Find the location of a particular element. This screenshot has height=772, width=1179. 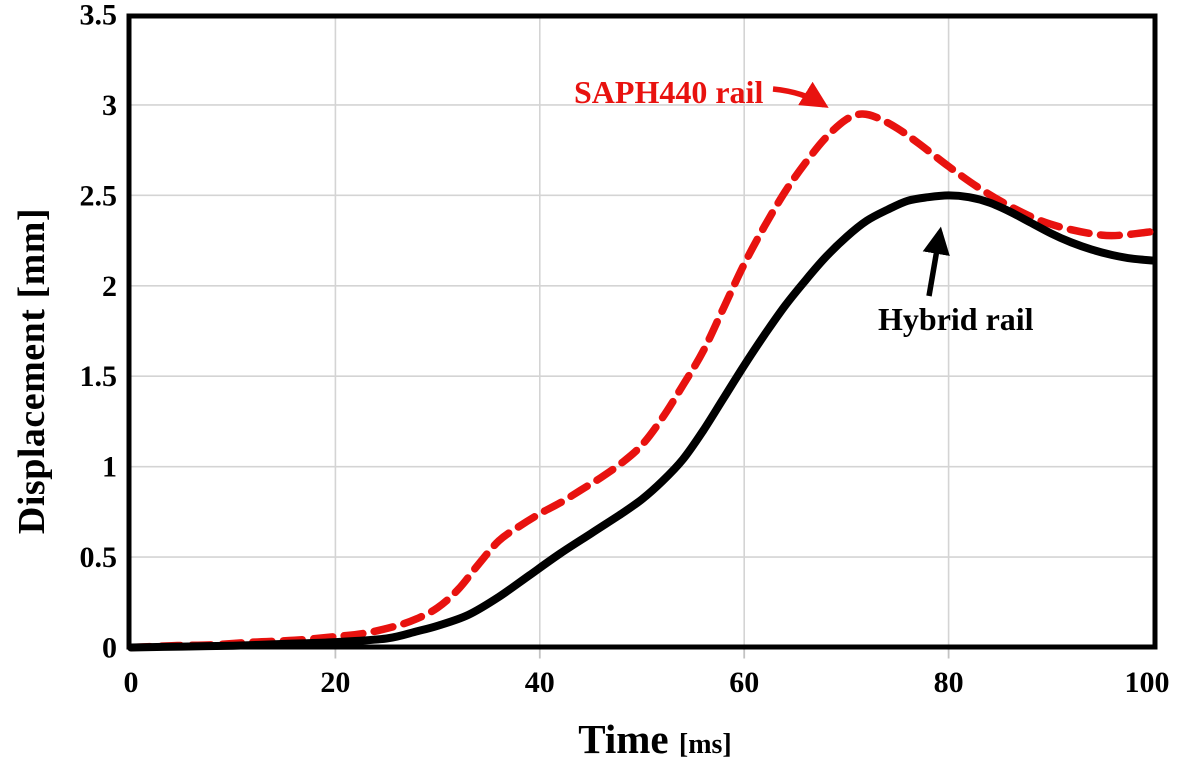

x-axis-title-unit: [ms] is located at coordinates (705, 744).